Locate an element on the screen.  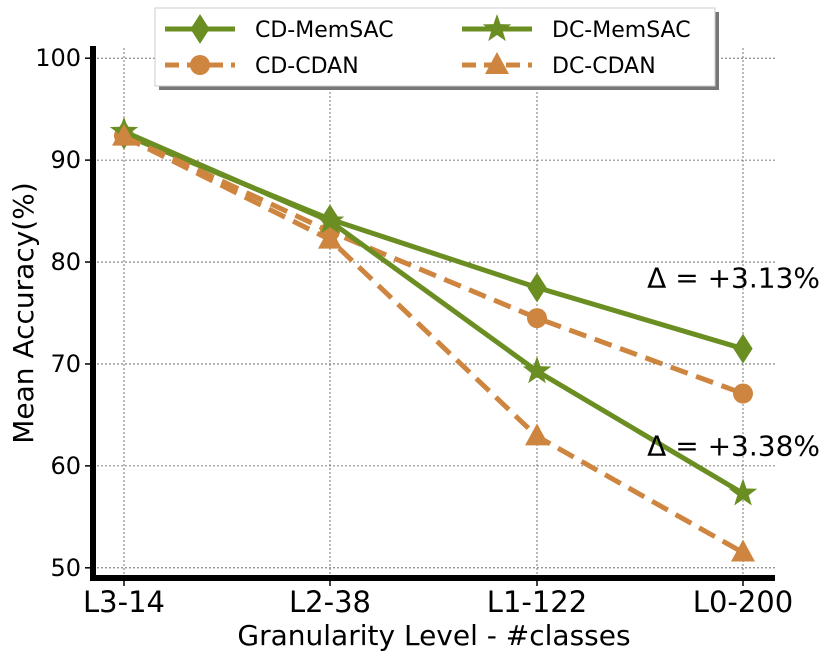
annotations: Δ = +3.13% Δ = +3.38% is located at coordinates (733, 361).